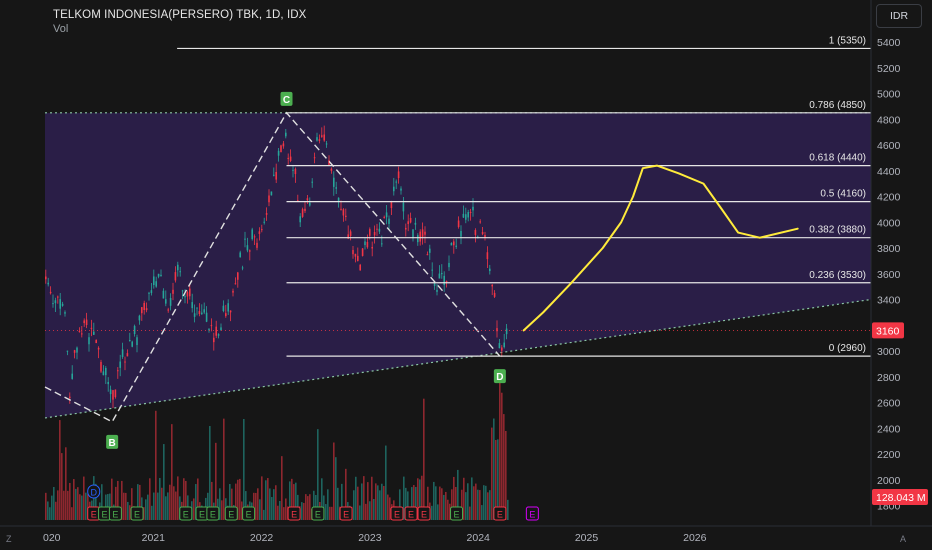 The width and height of the screenshot is (932, 550). I want to click on x-tick-label: 2024, so click(479, 538).